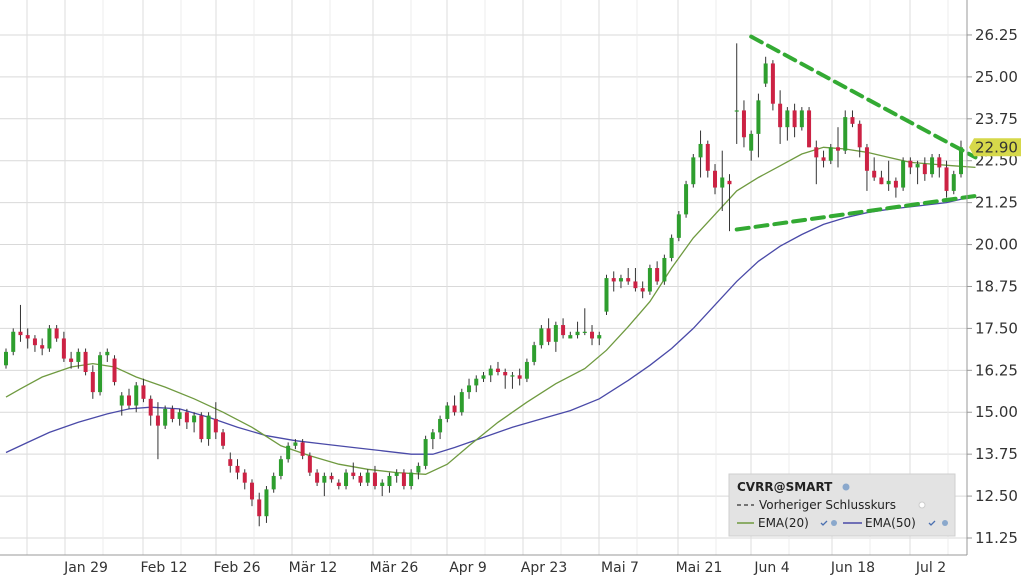 The image size is (1024, 585). I want to click on y-tick-label: 26.25, so click(996, 35).